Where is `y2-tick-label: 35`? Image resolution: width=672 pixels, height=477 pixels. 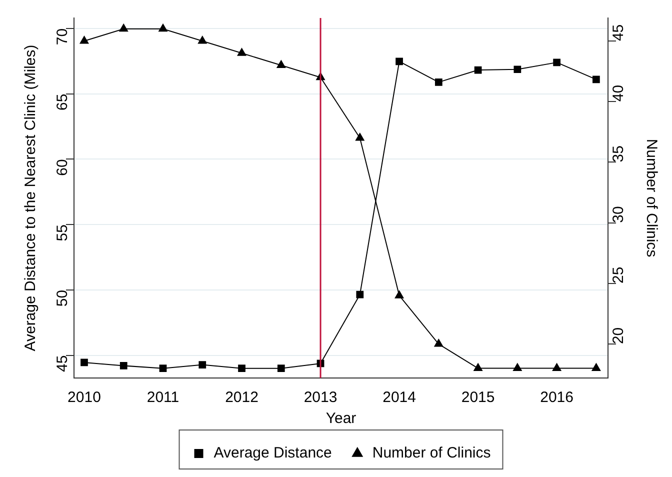
y2-tick-label: 35 is located at coordinates (619, 154).